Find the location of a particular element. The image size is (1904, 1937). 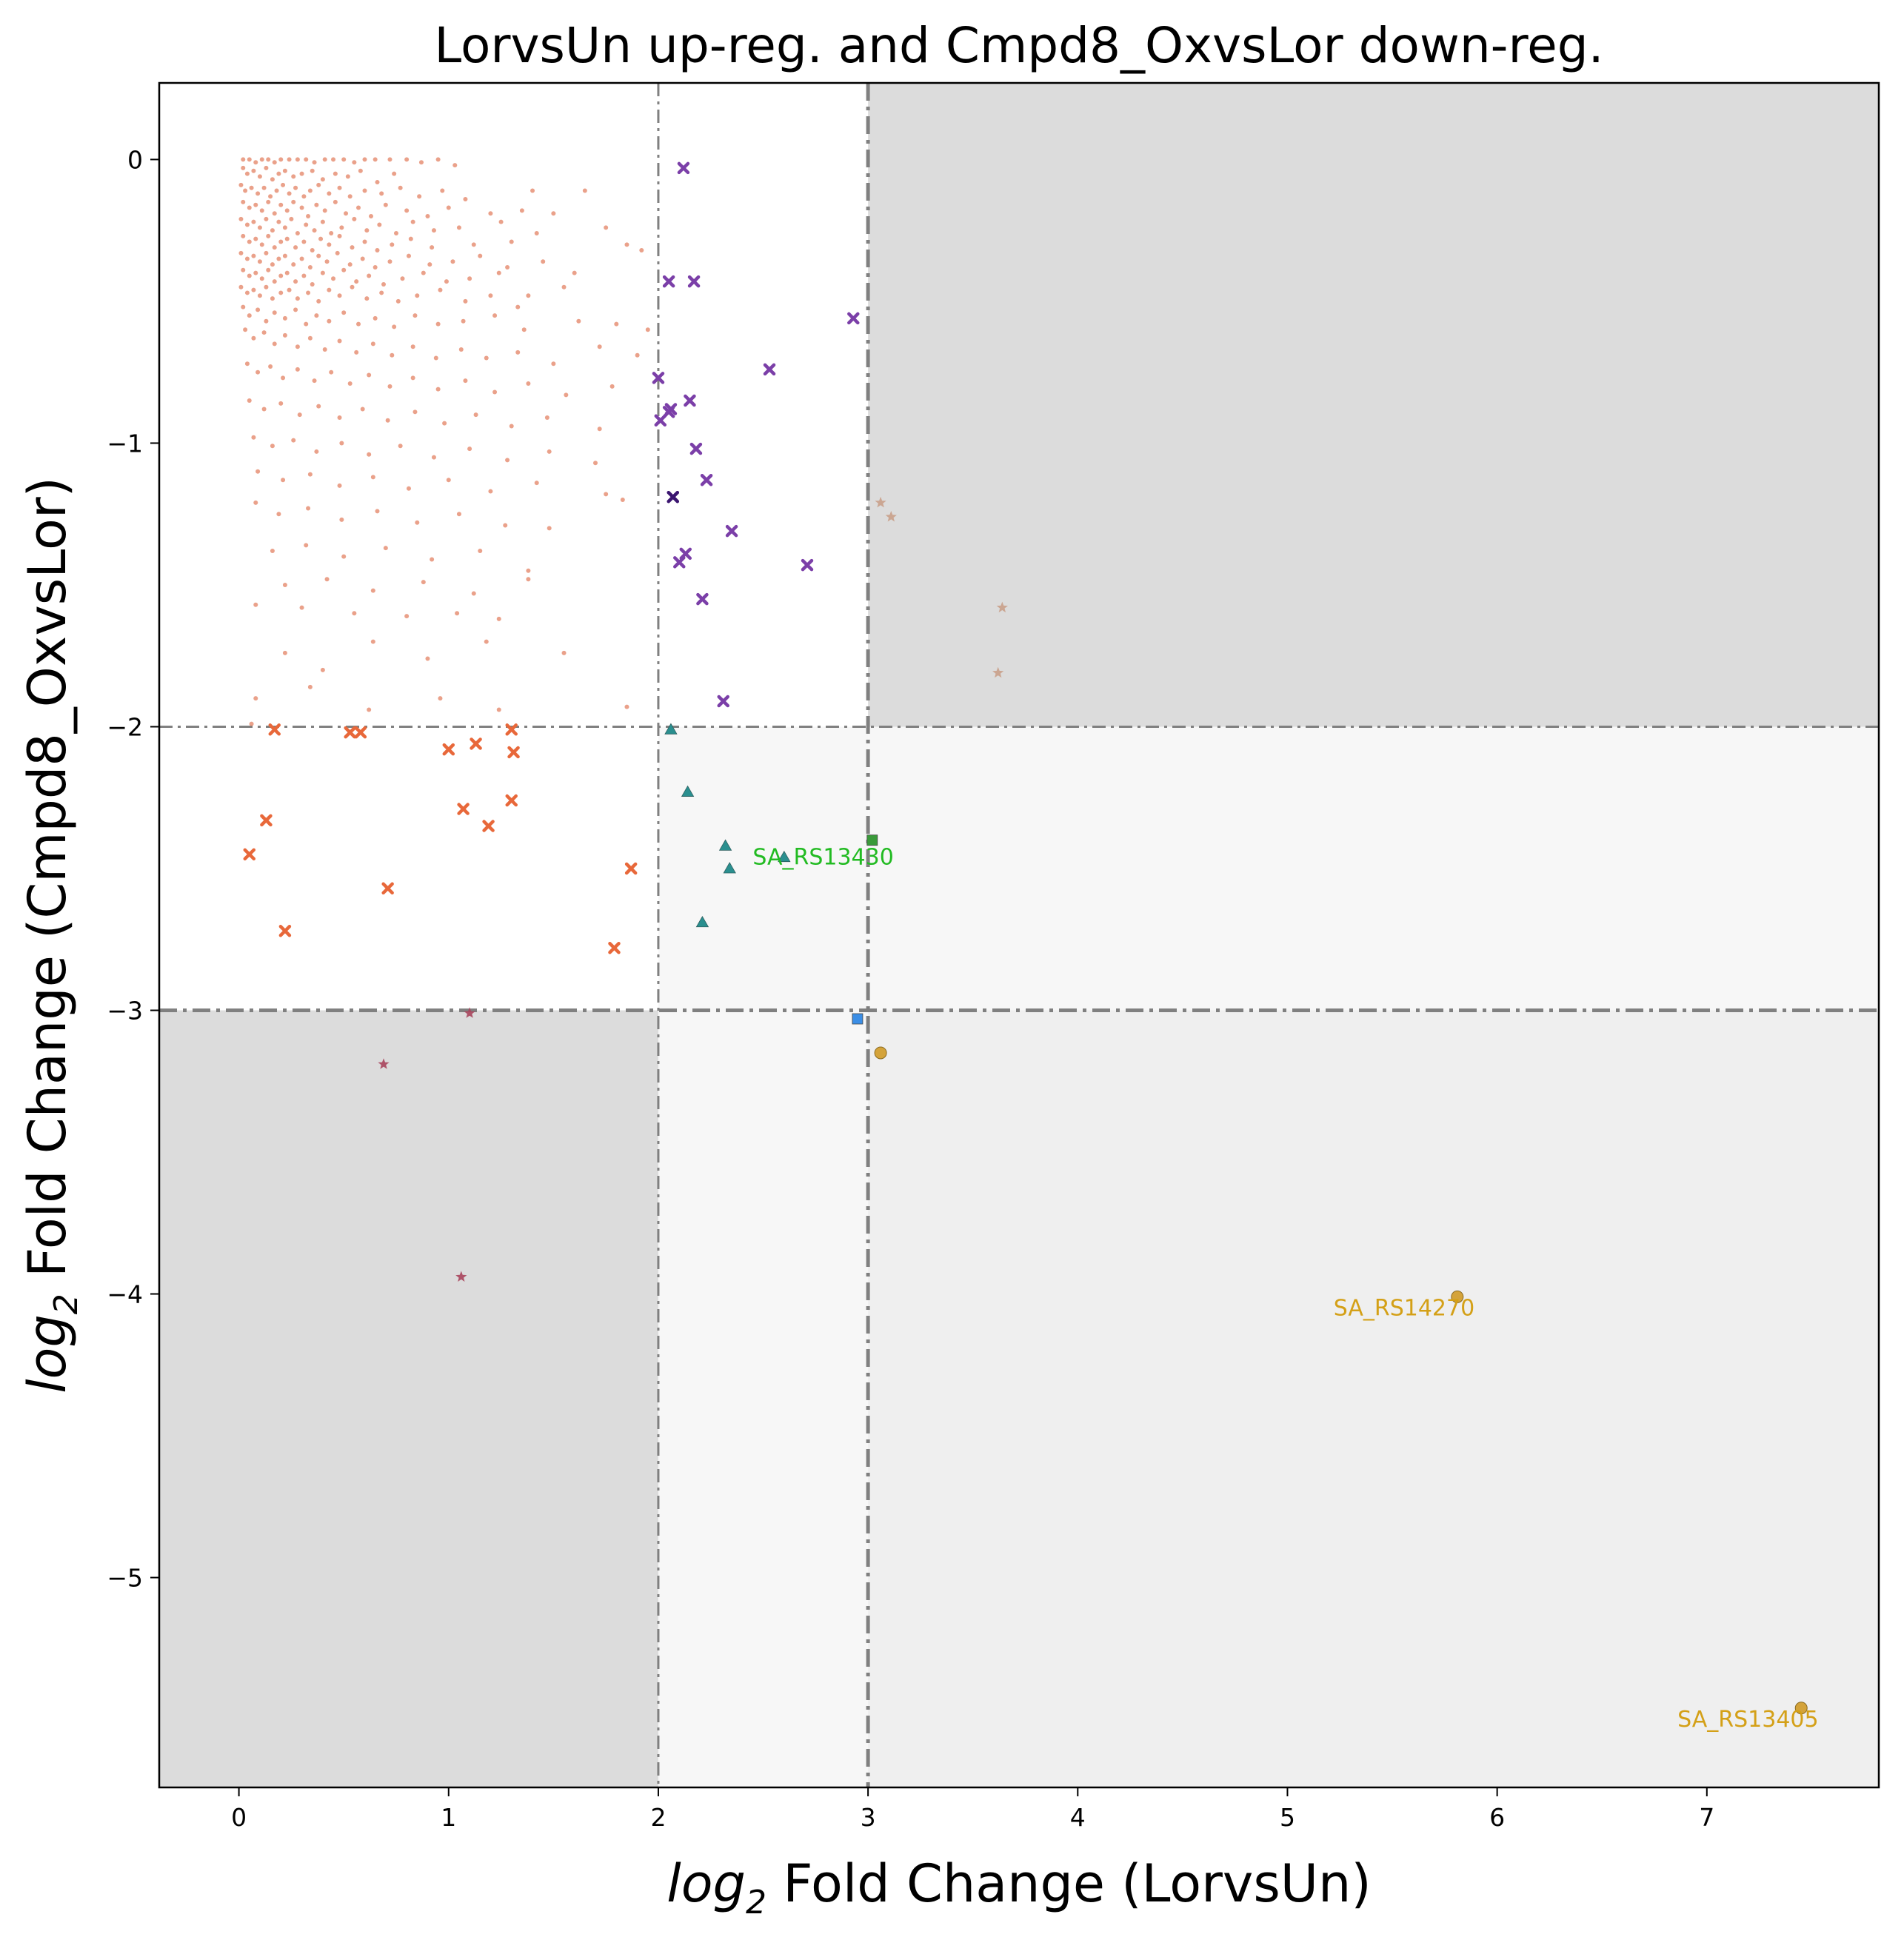

y-tick-label-0: 0 is located at coordinates (135, 159).